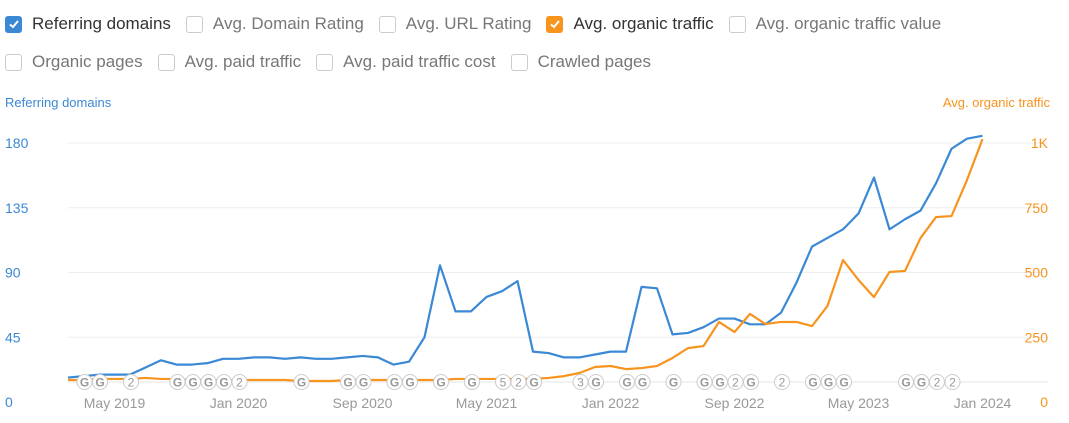 The image size is (1069, 423). I want to click on metric-checkbox-avg-paid-traffic-cost: Avg. paid traffic cost, so click(406, 62).